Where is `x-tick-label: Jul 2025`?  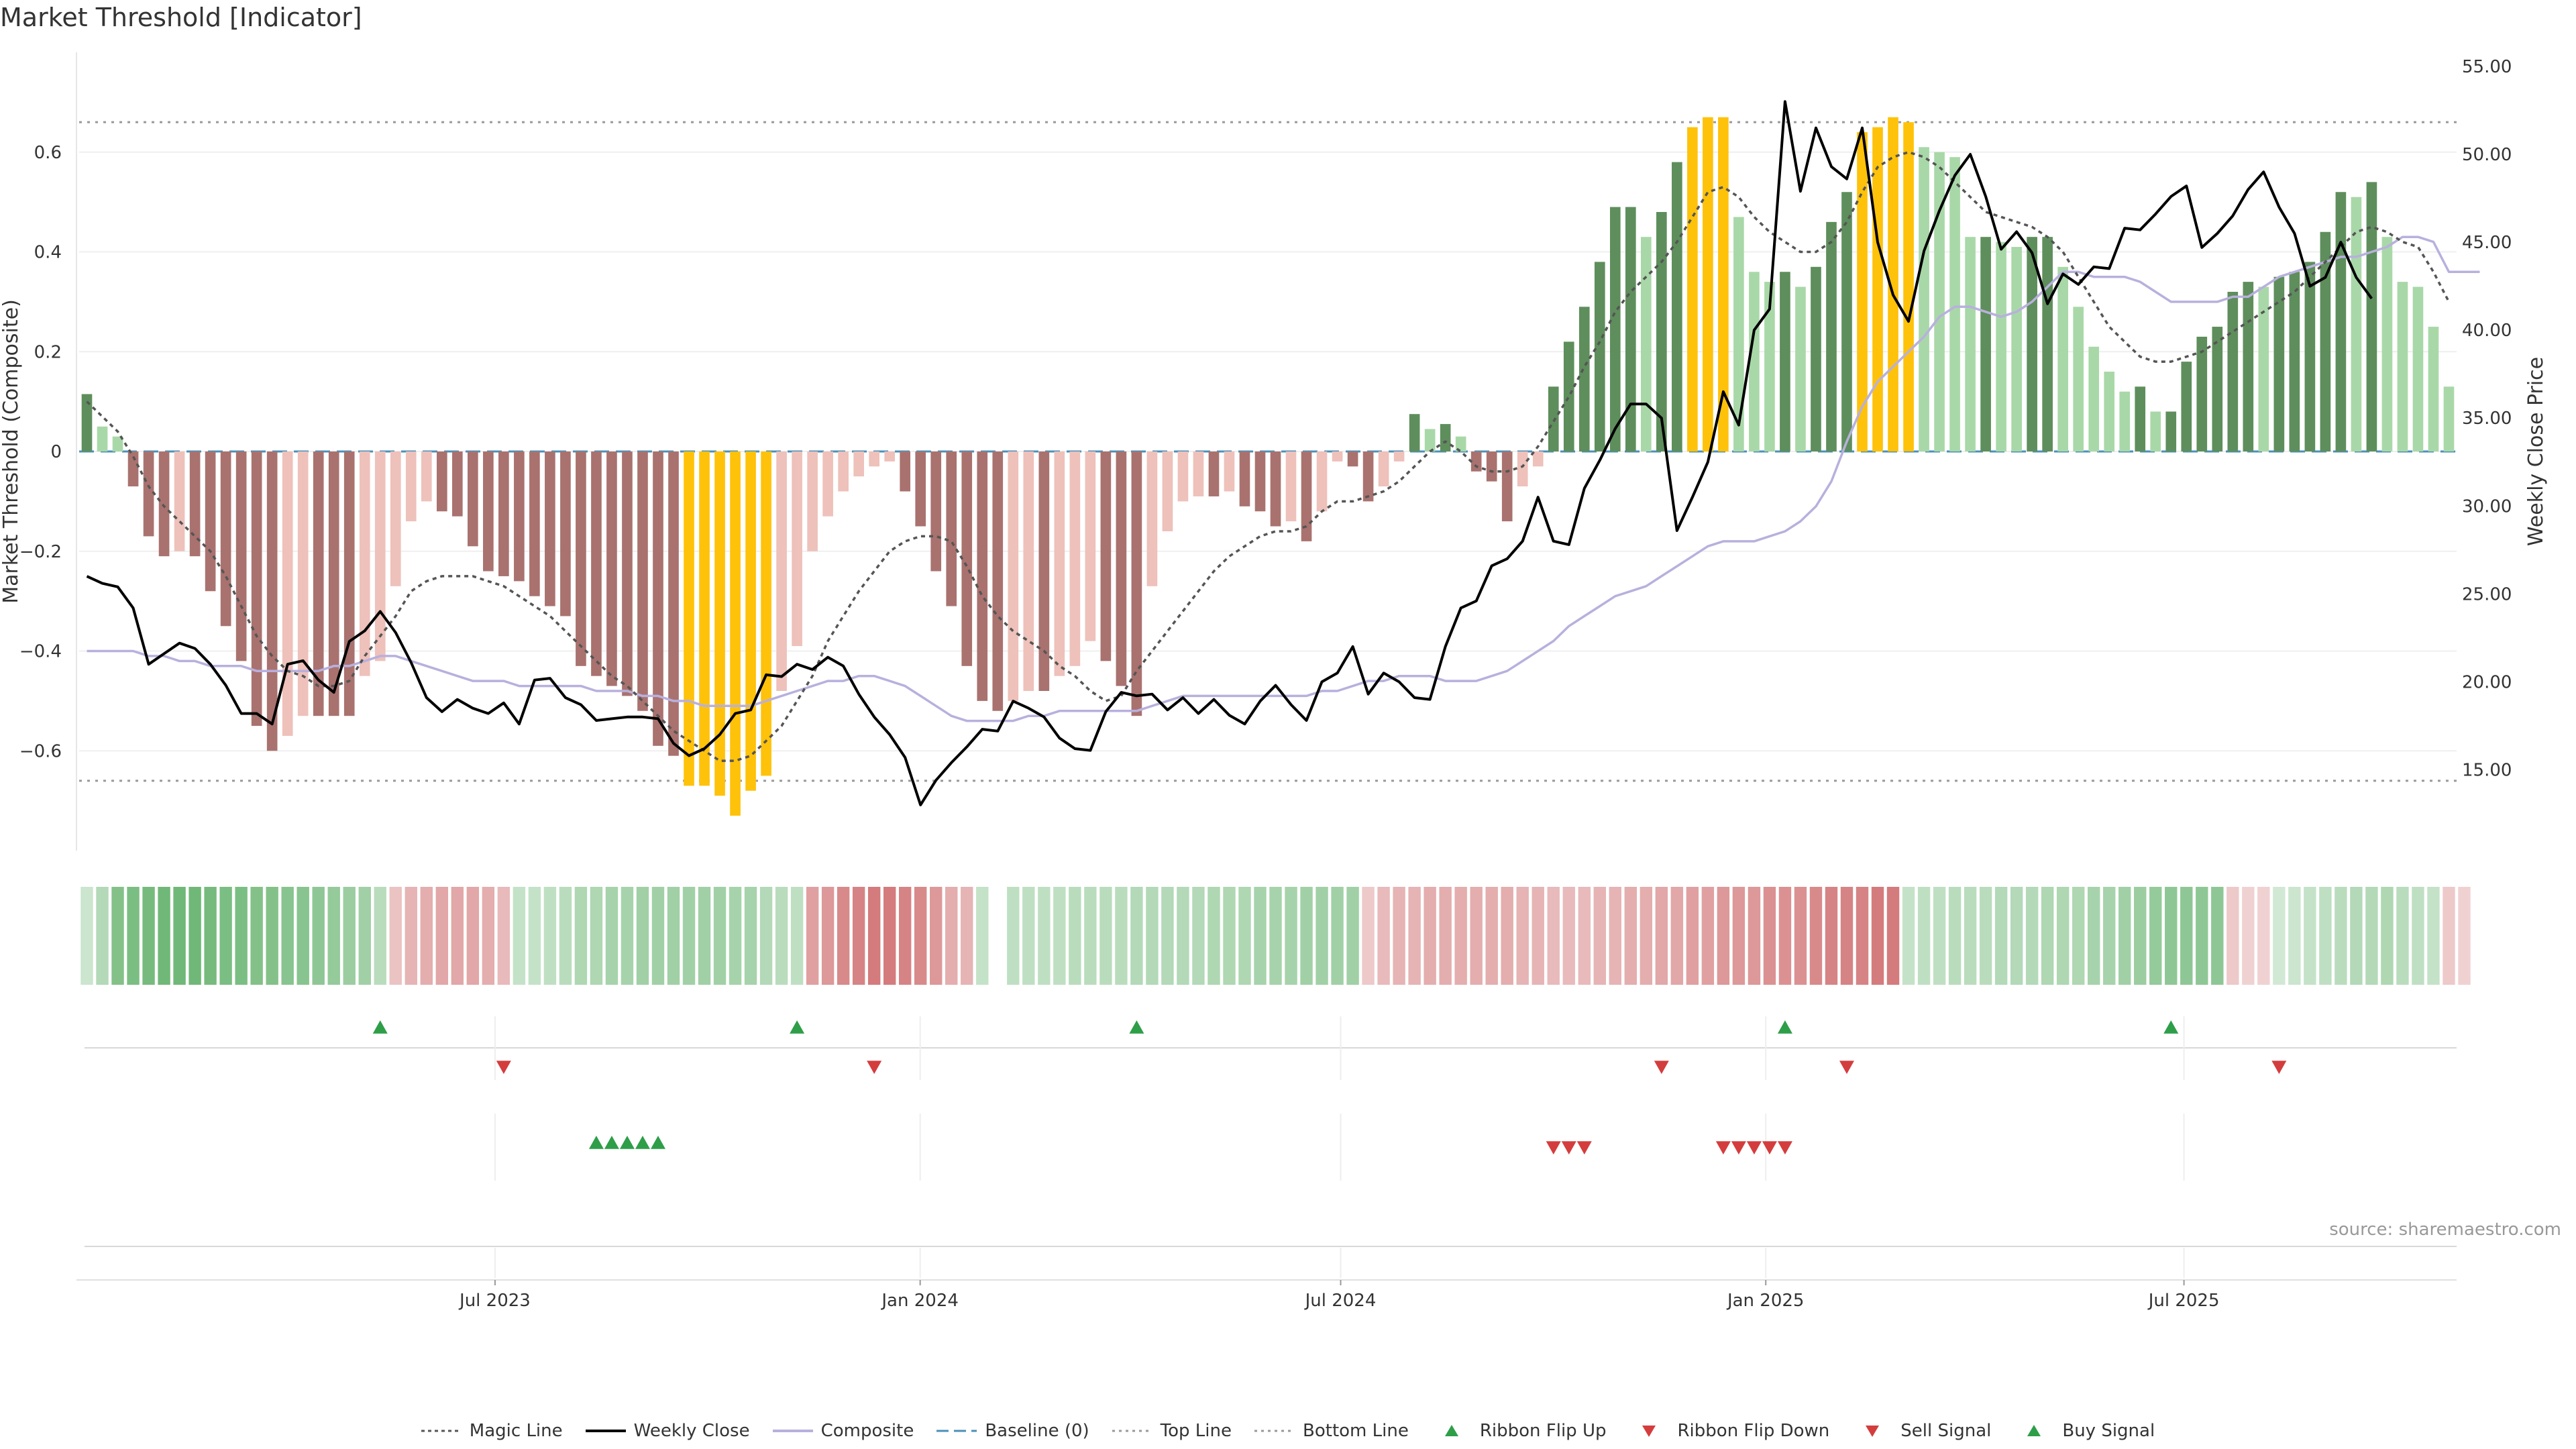
x-tick-label: Jul 2025 is located at coordinates (2183, 1301).